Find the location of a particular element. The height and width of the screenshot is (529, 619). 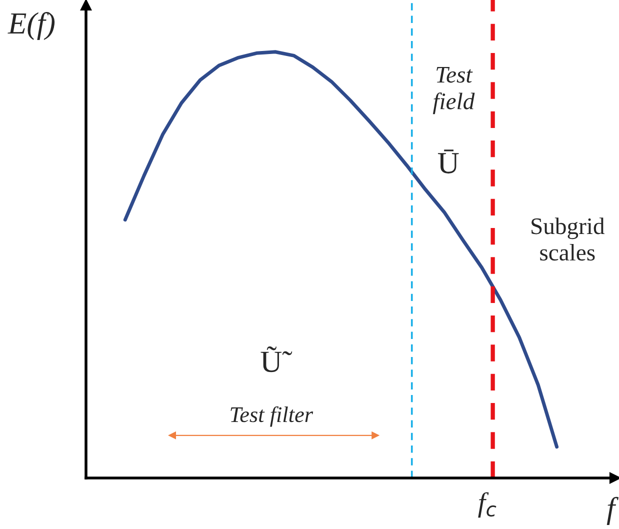

text: f$_{c}$ is located at coordinates (487, 505).